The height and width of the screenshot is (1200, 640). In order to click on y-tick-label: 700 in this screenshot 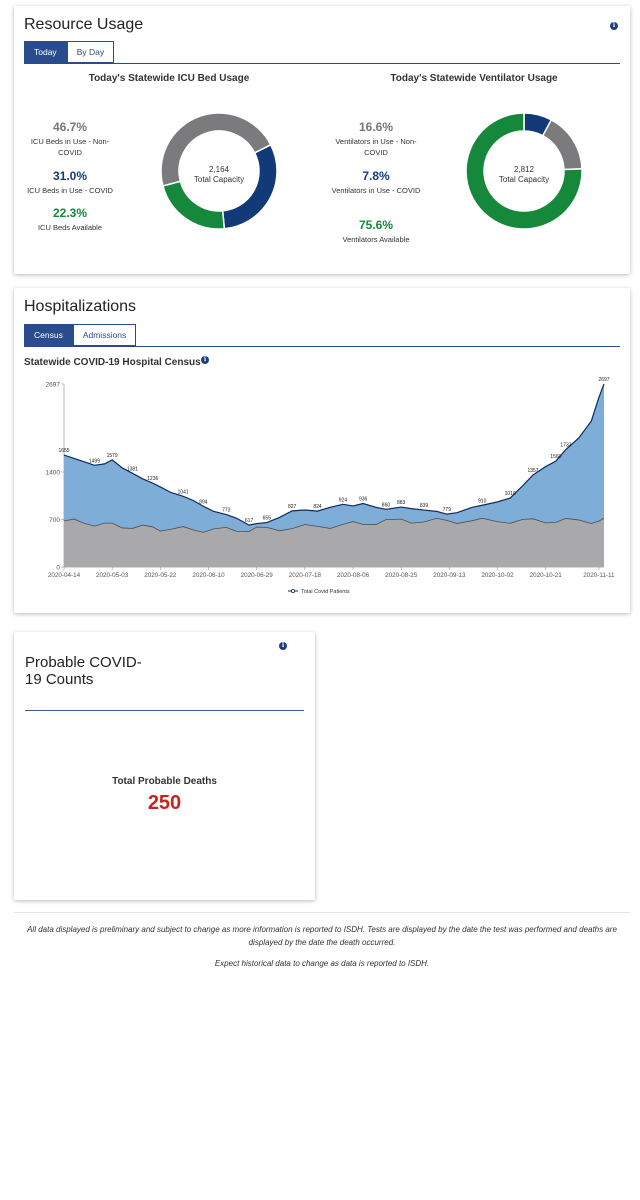, I will do `click(54, 520)`.